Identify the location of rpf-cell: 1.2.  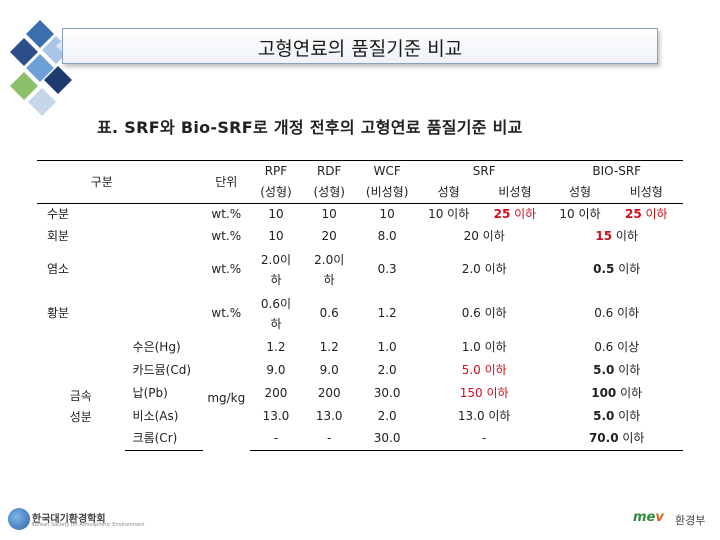
(276, 346).